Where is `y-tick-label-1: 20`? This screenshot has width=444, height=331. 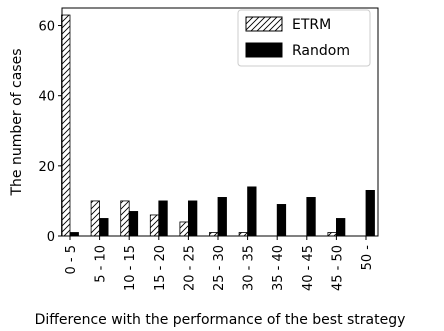
y-tick-label-1: 20 is located at coordinates (46, 167).